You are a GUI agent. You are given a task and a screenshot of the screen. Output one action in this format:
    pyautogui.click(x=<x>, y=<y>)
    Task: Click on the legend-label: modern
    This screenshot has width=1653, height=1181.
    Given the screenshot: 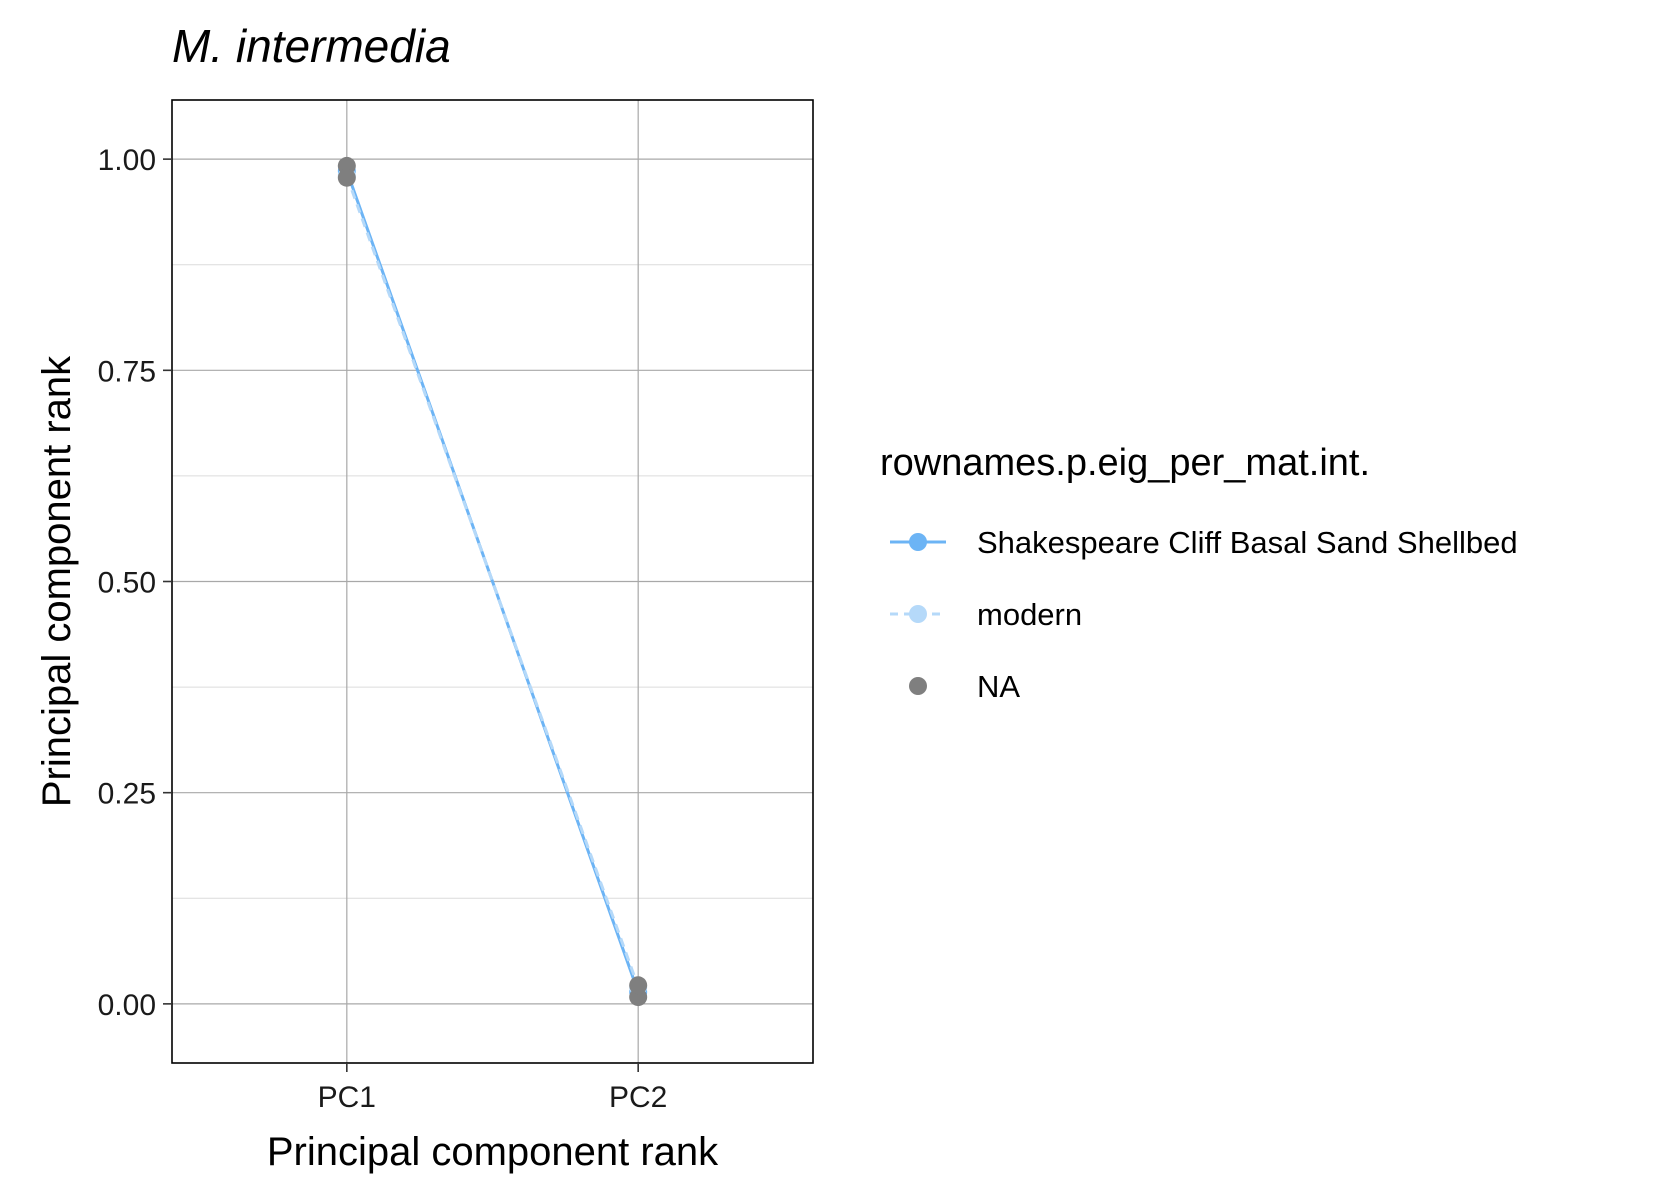 What is the action you would take?
    pyautogui.click(x=1029, y=614)
    